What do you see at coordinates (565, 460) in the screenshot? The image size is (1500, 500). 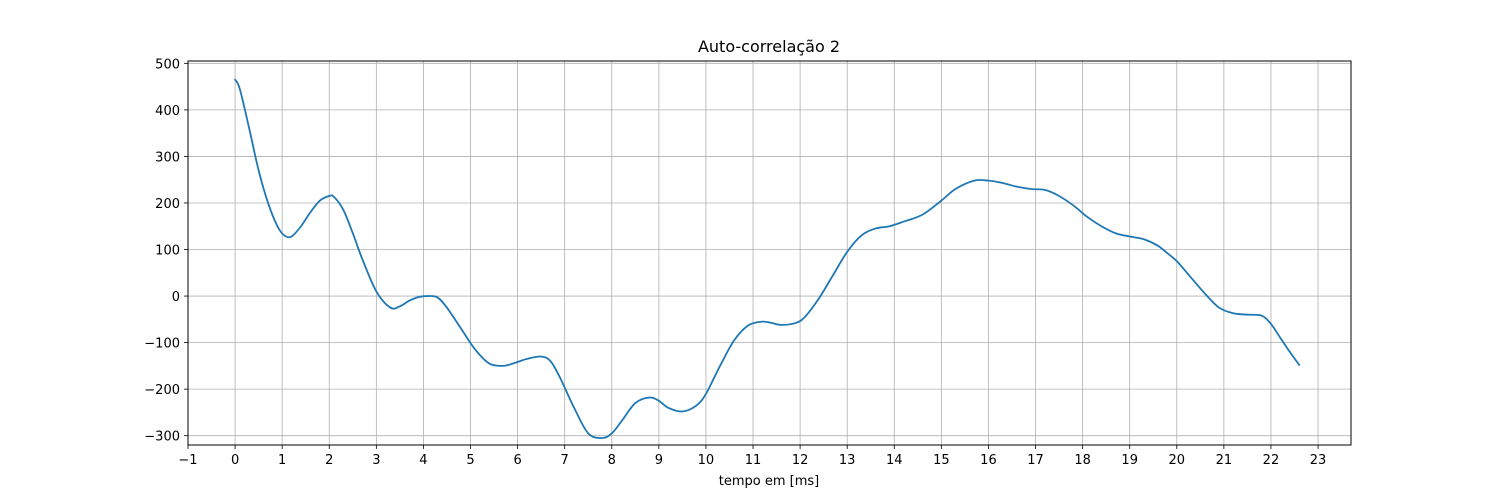 I see `x-tick-label: 7` at bounding box center [565, 460].